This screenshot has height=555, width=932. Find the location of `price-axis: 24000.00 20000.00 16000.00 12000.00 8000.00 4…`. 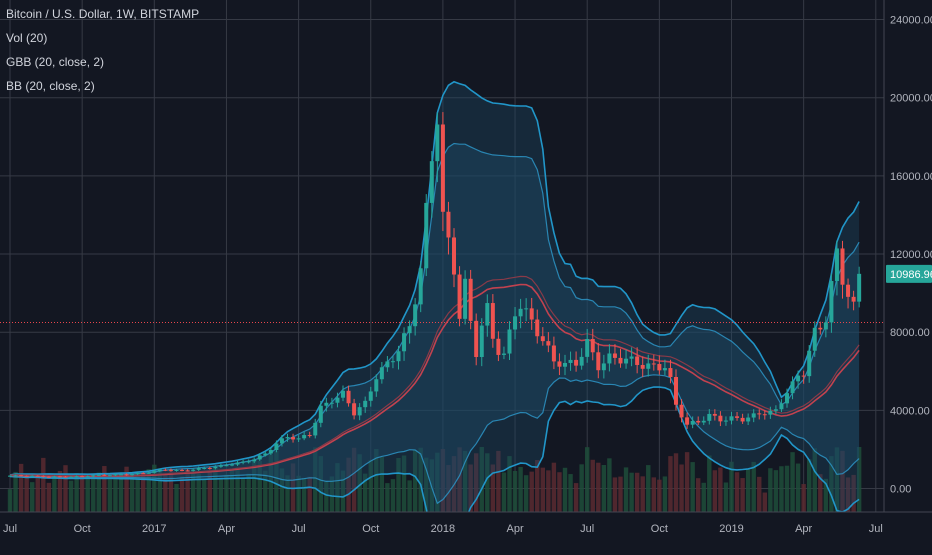

price-axis: 24000.00 20000.00 16000.00 12000.00 8000.00 4… is located at coordinates (907, 275).